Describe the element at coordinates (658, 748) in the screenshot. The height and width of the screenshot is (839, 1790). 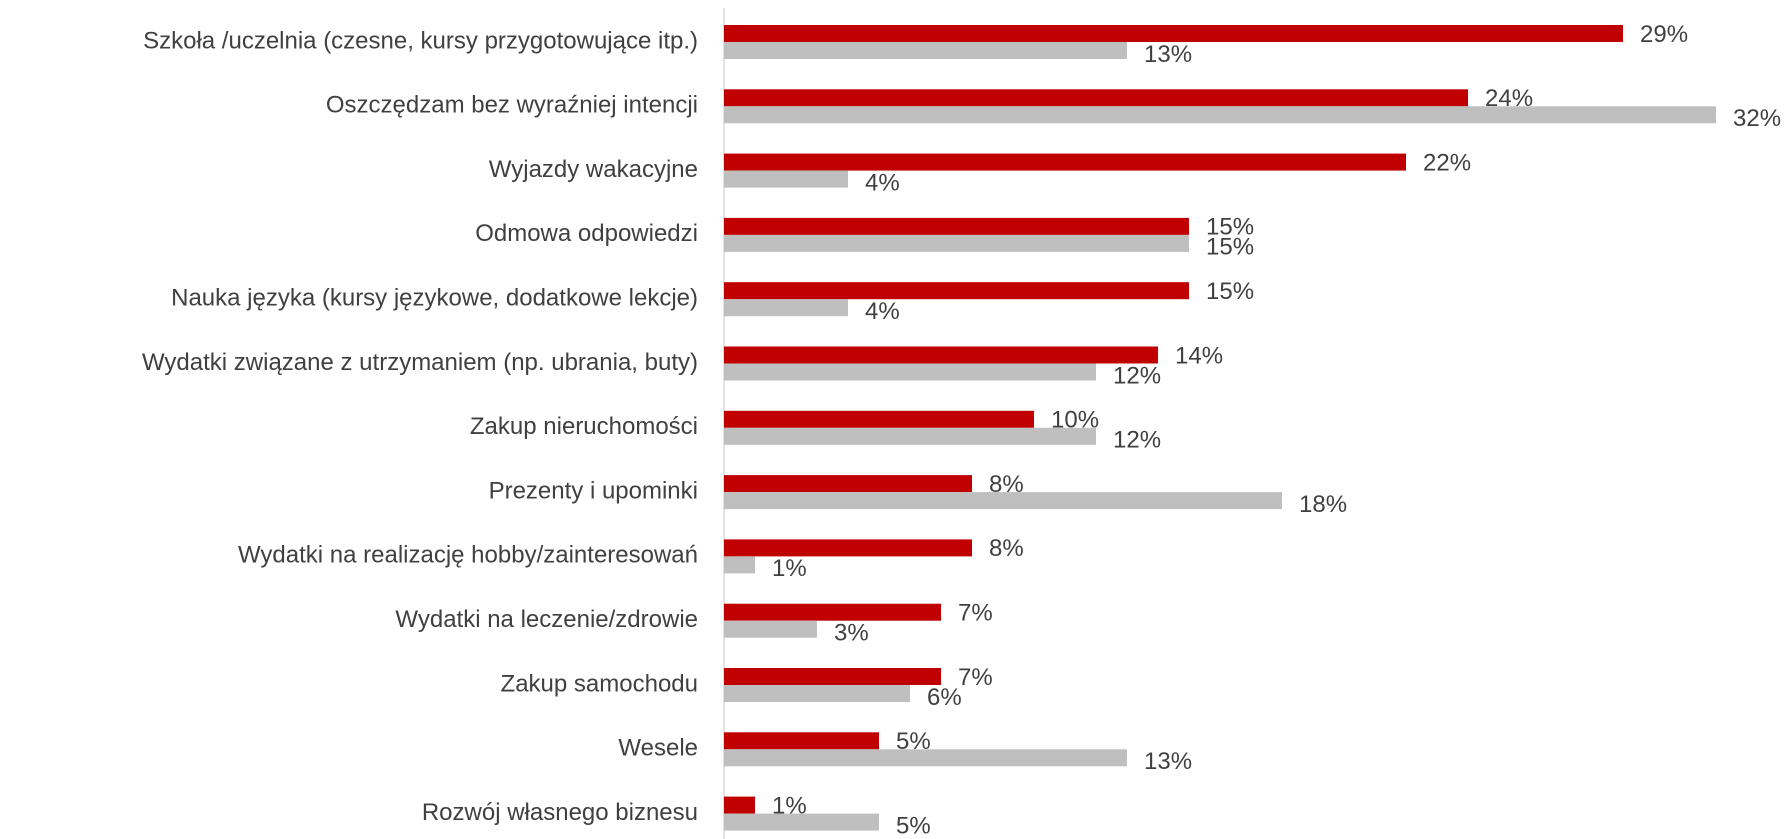
I see `category-label: Wesele` at that location.